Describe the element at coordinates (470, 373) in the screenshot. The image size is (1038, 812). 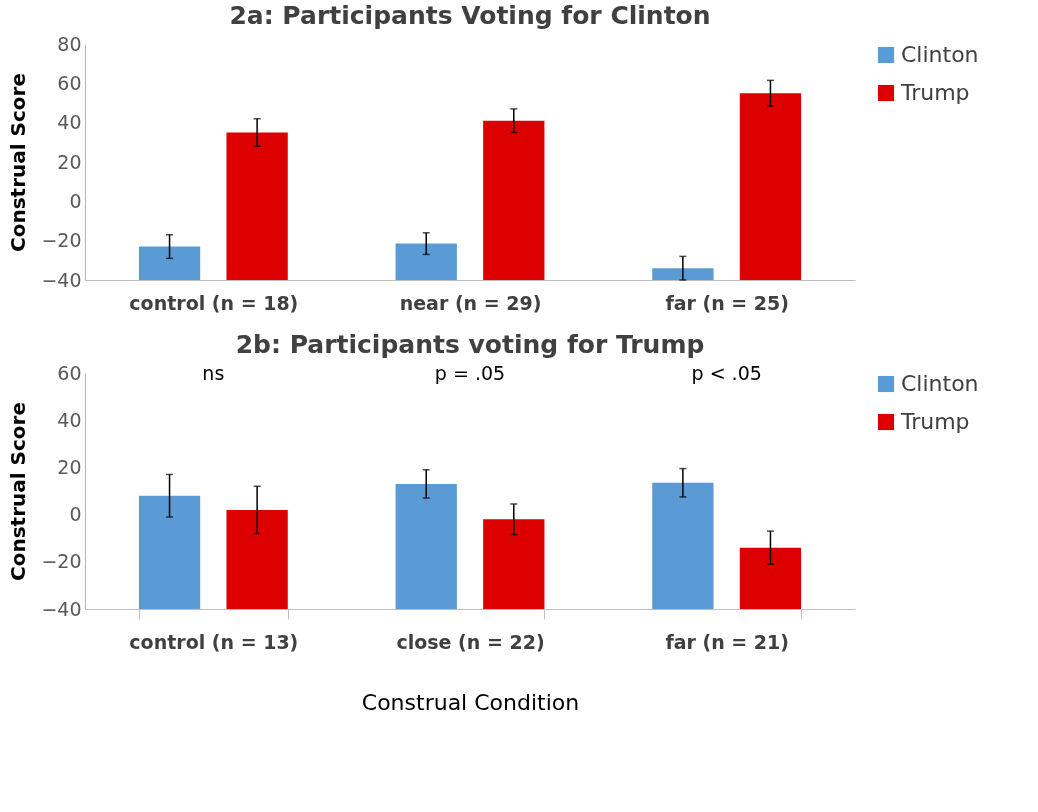
I see `annotation: p = .05` at that location.